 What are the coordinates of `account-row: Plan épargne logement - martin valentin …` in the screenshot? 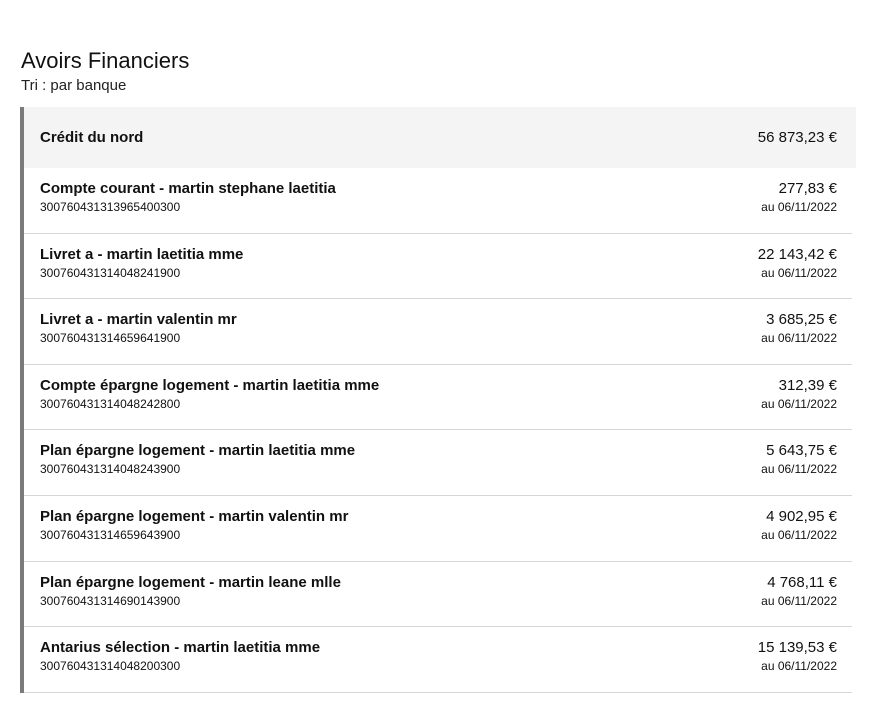 It's located at (438, 529).